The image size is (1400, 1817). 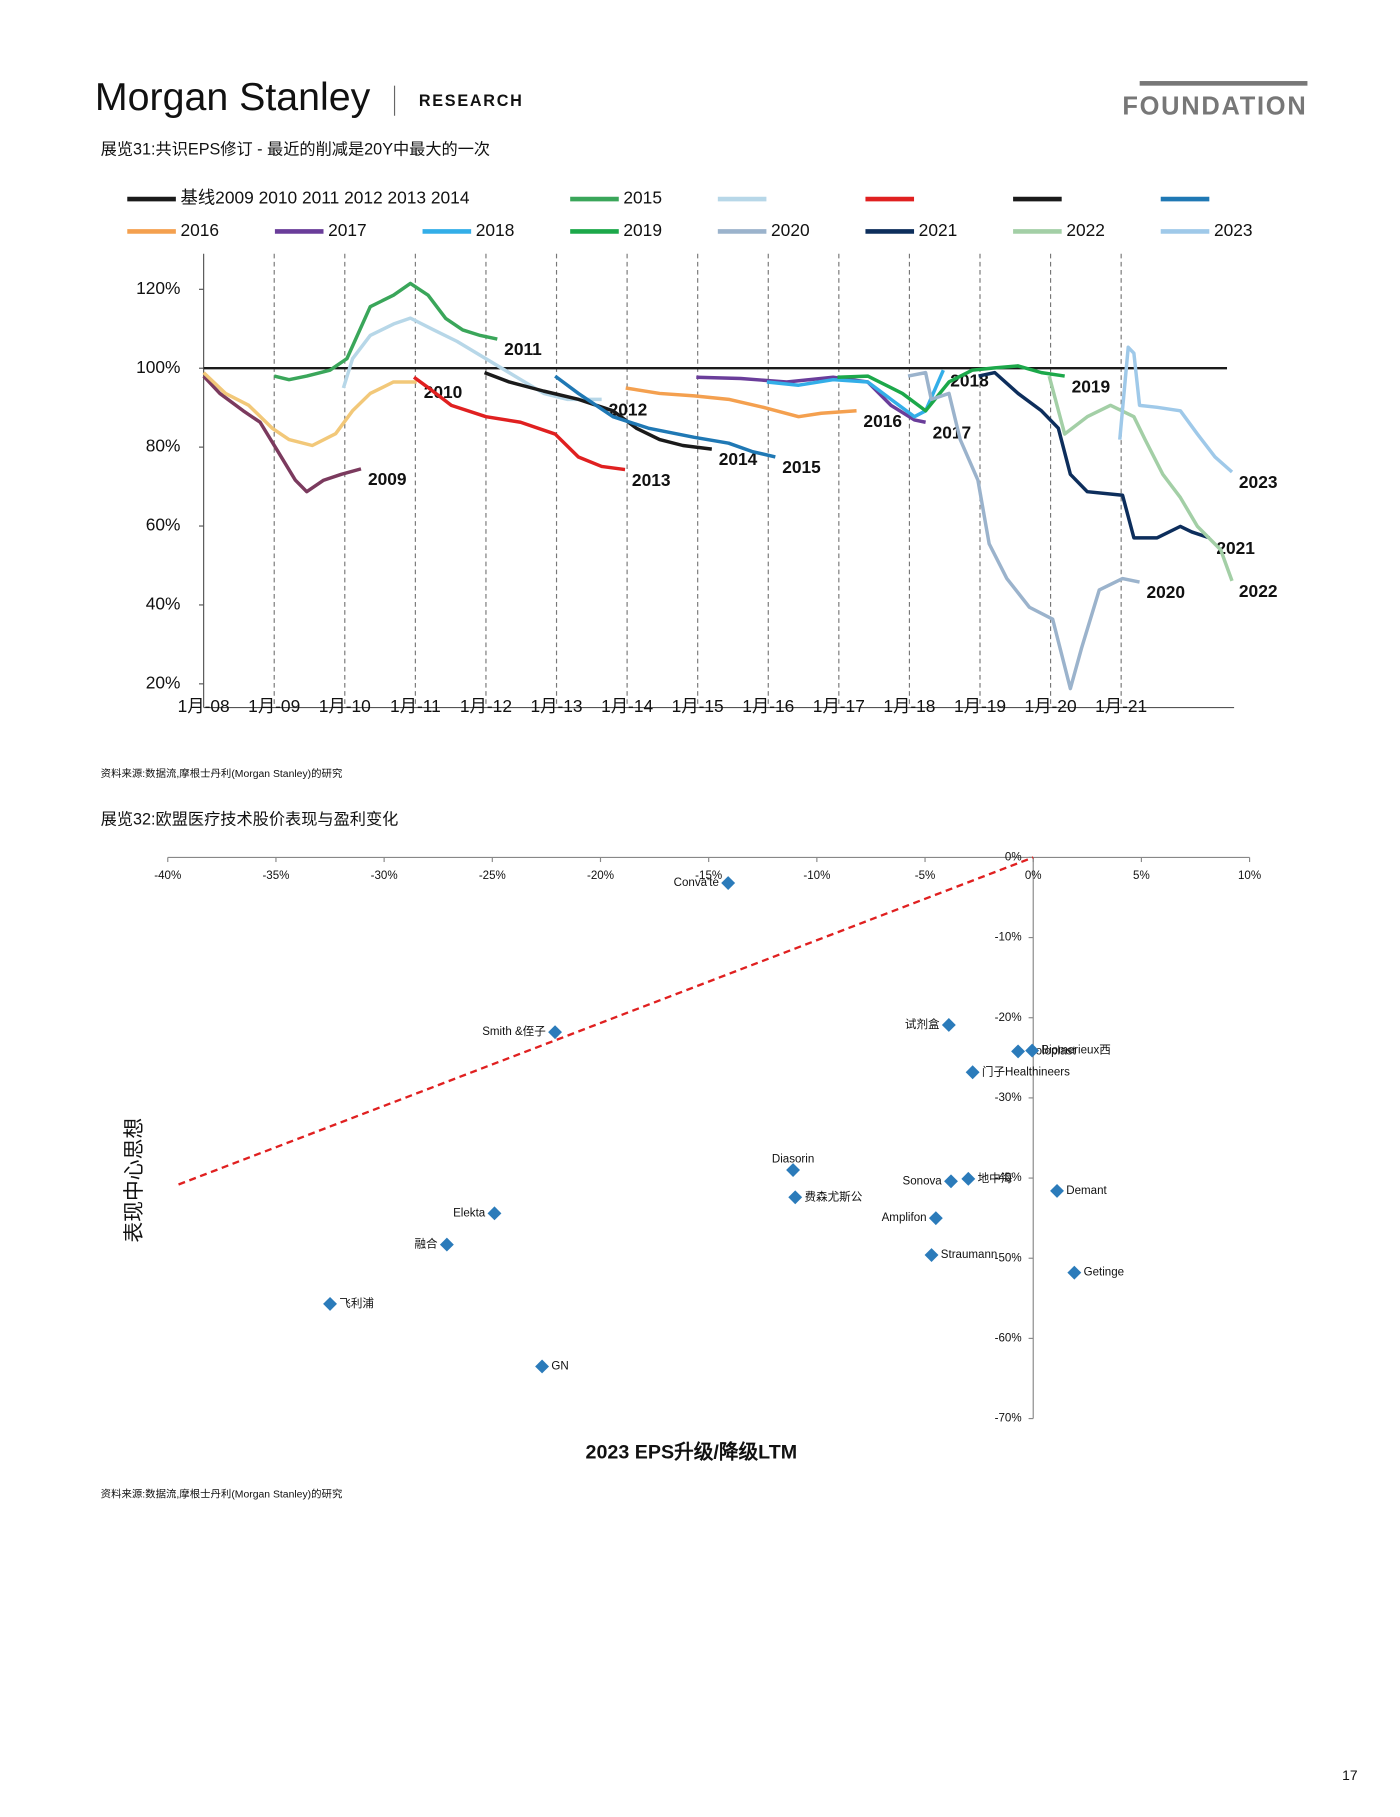 What do you see at coordinates (426, 1244) in the screenshot?
I see `point-label: 融合` at bounding box center [426, 1244].